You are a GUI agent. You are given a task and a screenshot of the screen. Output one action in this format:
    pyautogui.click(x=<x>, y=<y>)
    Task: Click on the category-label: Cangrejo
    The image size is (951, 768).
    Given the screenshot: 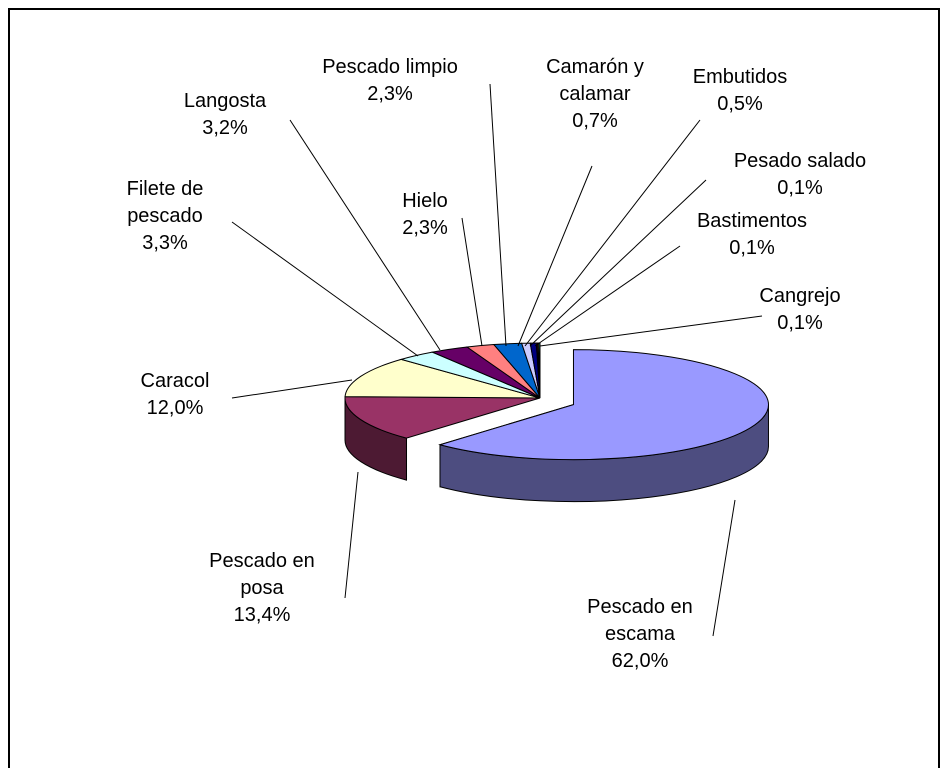 What is the action you would take?
    pyautogui.click(x=800, y=296)
    